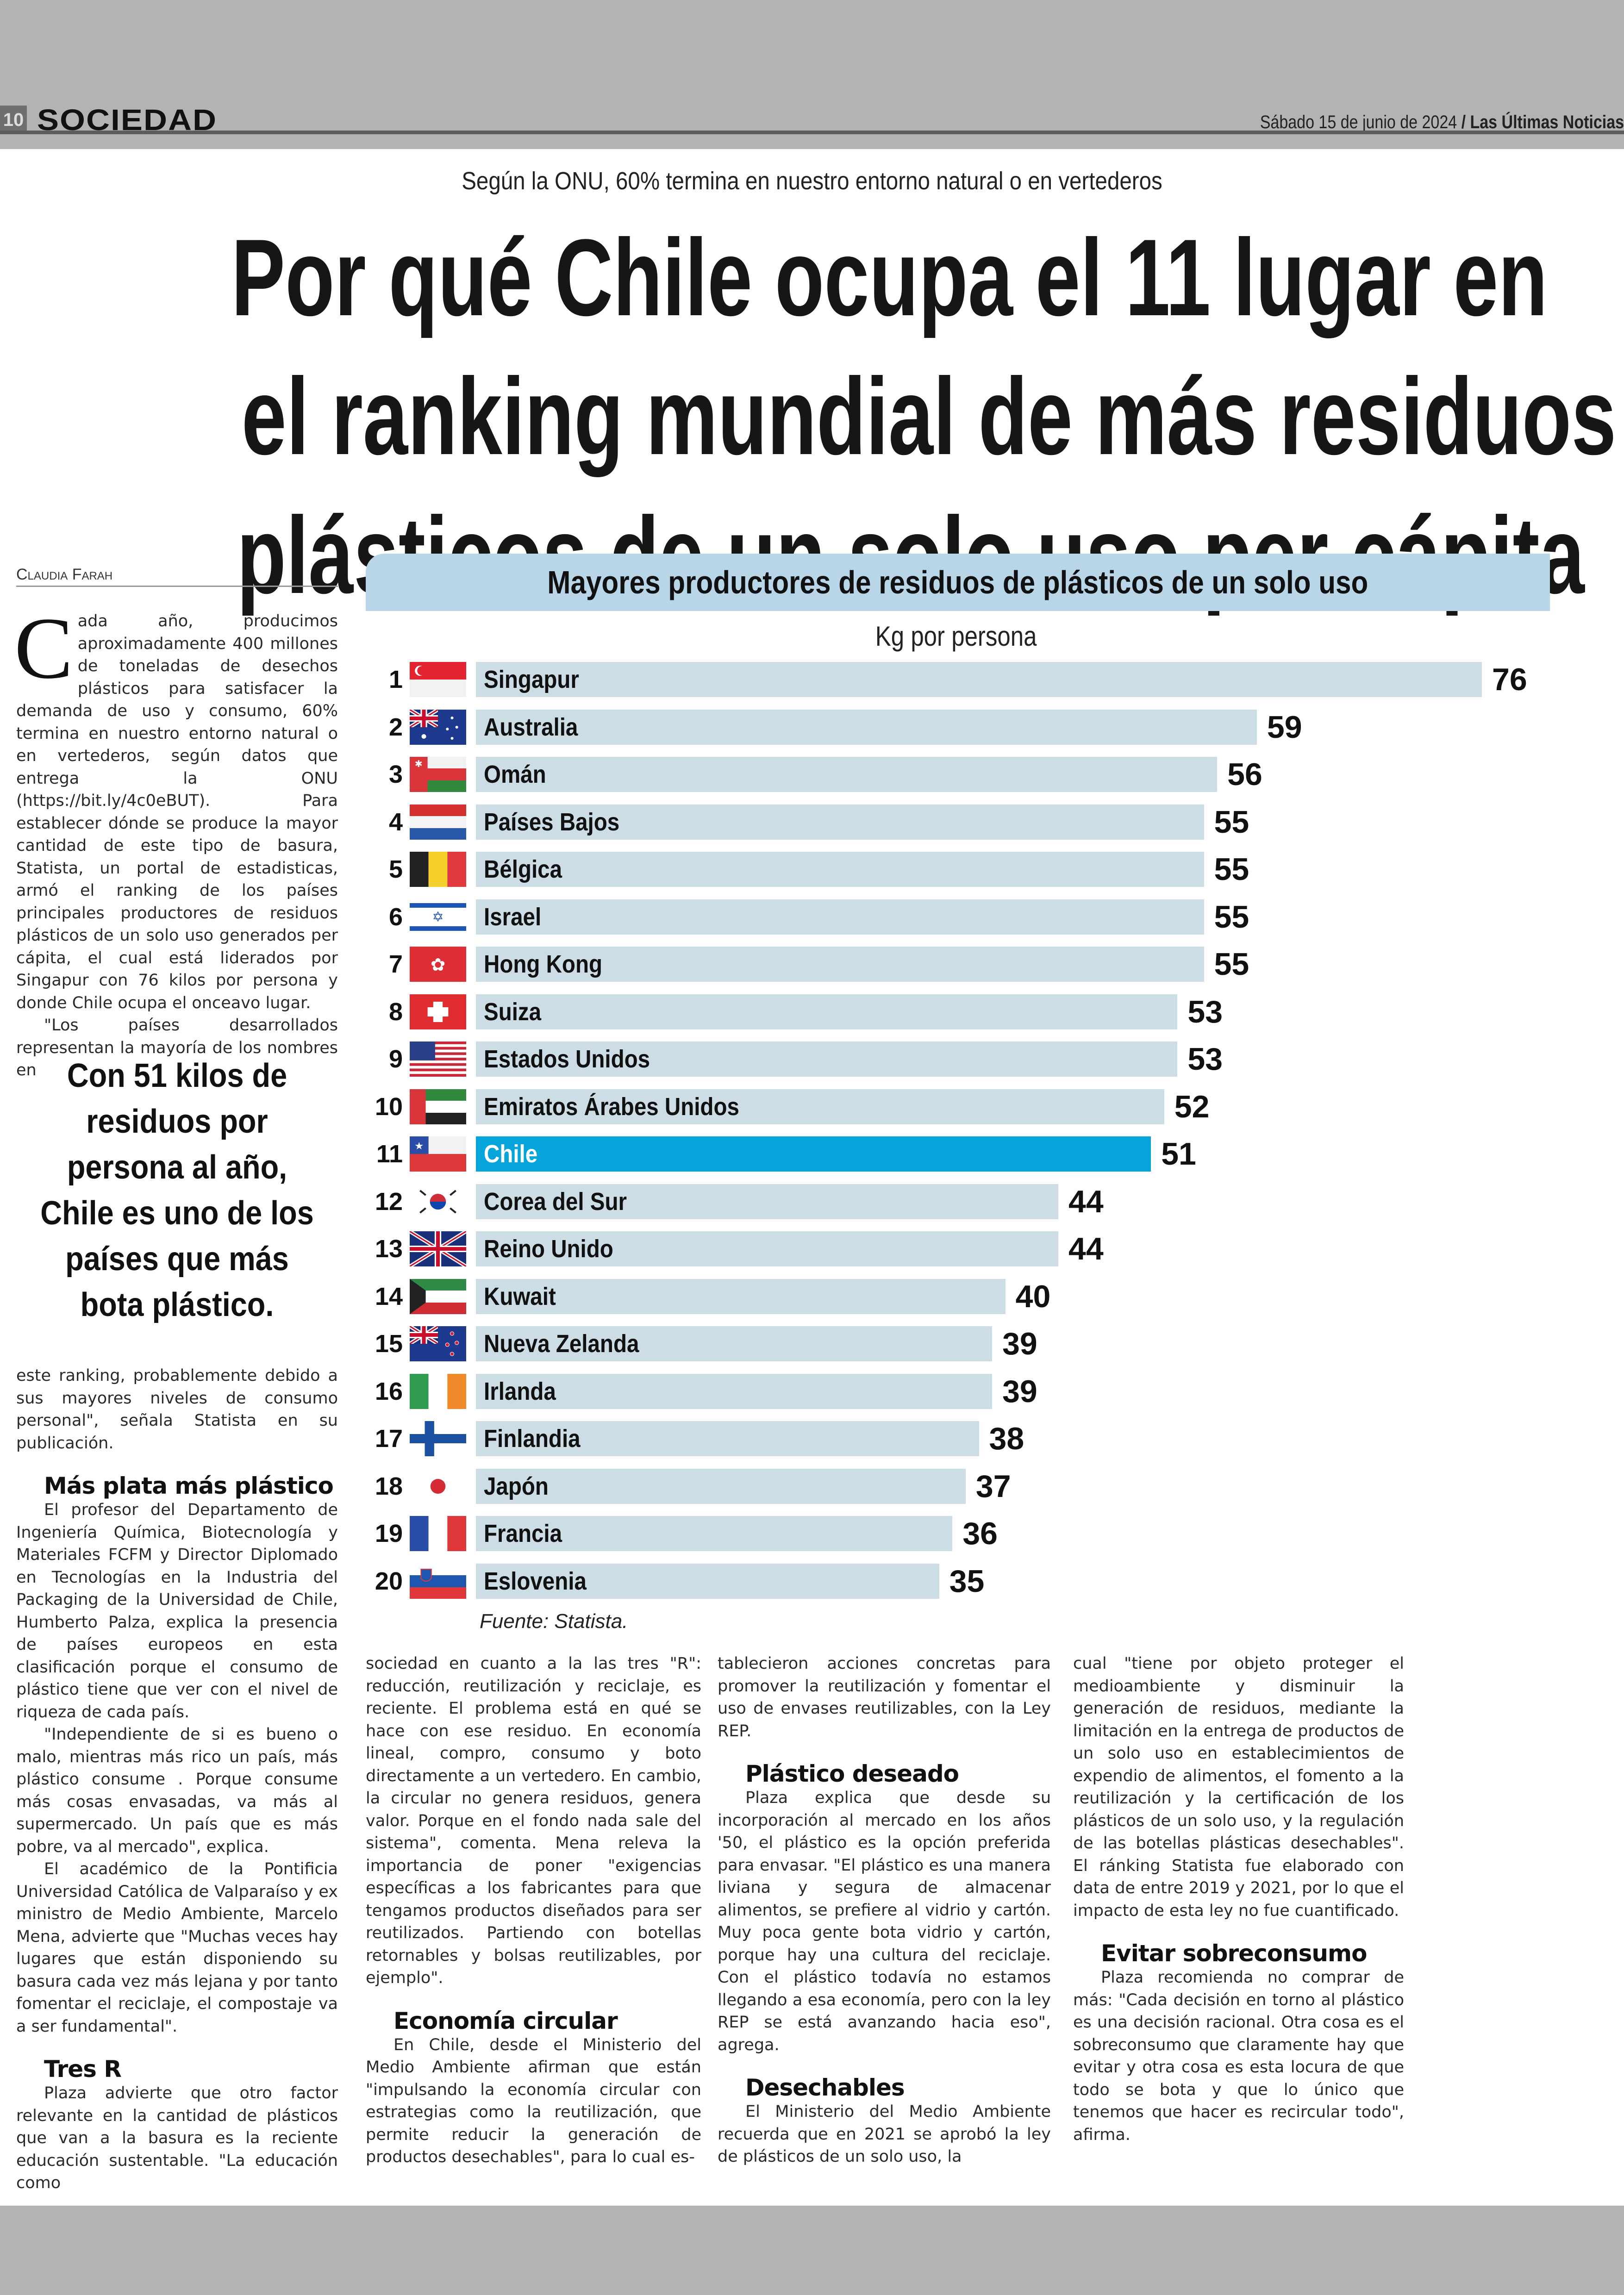  Describe the element at coordinates (543, 964) in the screenshot. I see `country-label: Hong Kong` at that location.